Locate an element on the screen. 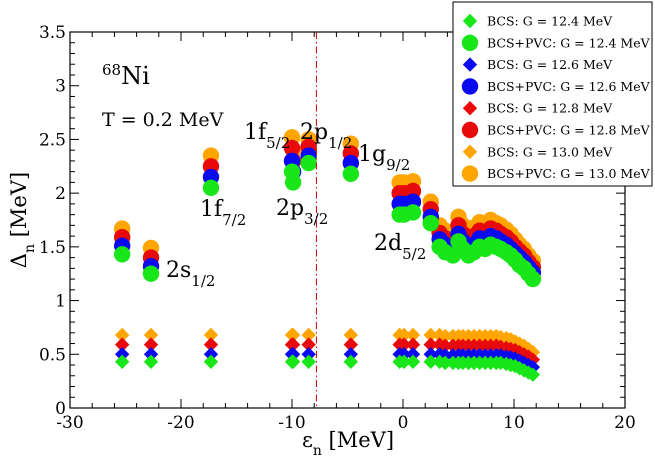 This screenshot has width=655, height=464. legend-label: BCS: G = 12.6 MeV is located at coordinates (550, 64).